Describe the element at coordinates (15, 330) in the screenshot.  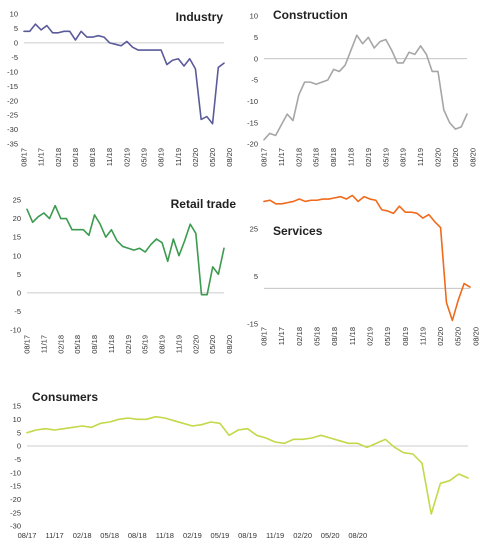
I see `retail-trade-y-tick-label: -10` at that location.